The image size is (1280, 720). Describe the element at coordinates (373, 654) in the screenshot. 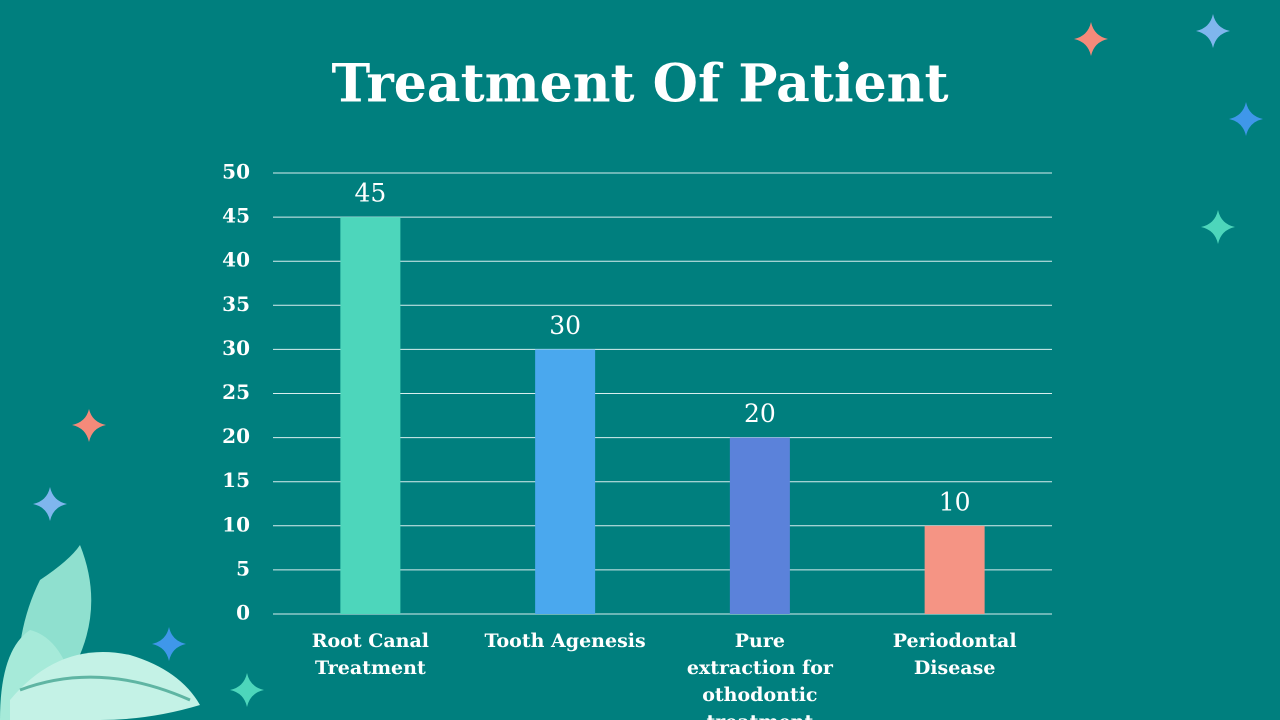

I see `x-tick-label: Root Canal Treatment` at that location.